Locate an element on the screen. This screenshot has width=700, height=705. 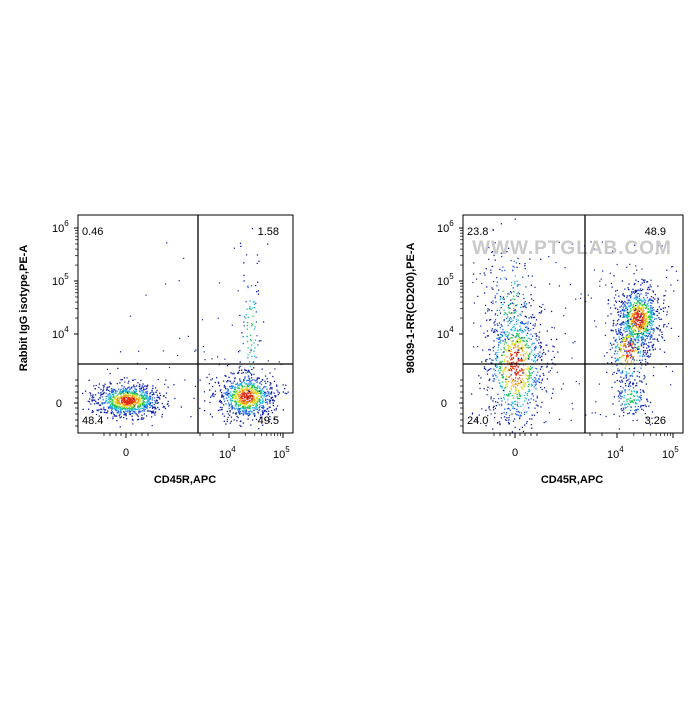
plot-2-quadrant-top-right: 48.9 is located at coordinates (655, 232).